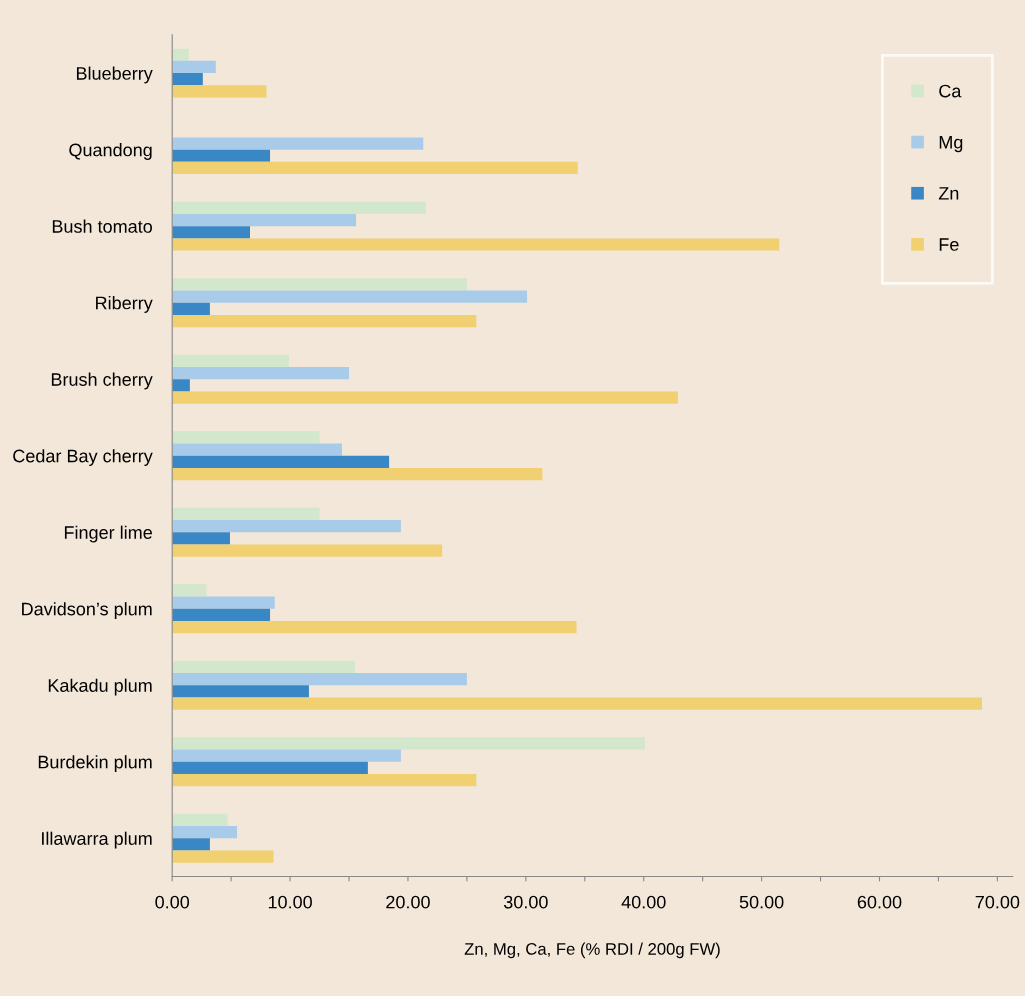 The width and height of the screenshot is (1025, 996). What do you see at coordinates (948, 193) in the screenshot?
I see `legend-label: Zn` at bounding box center [948, 193].